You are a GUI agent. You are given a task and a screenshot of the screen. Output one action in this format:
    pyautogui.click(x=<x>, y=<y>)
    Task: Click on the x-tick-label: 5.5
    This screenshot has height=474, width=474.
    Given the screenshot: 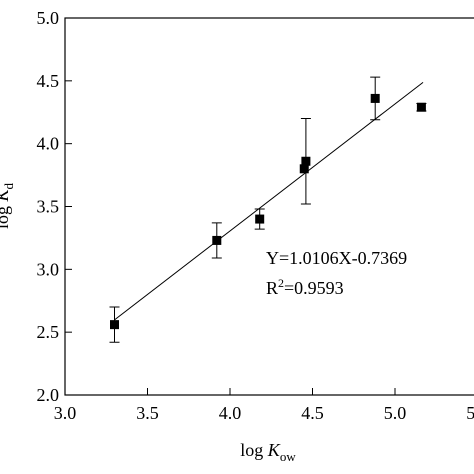 What is the action you would take?
    pyautogui.click(x=470, y=413)
    